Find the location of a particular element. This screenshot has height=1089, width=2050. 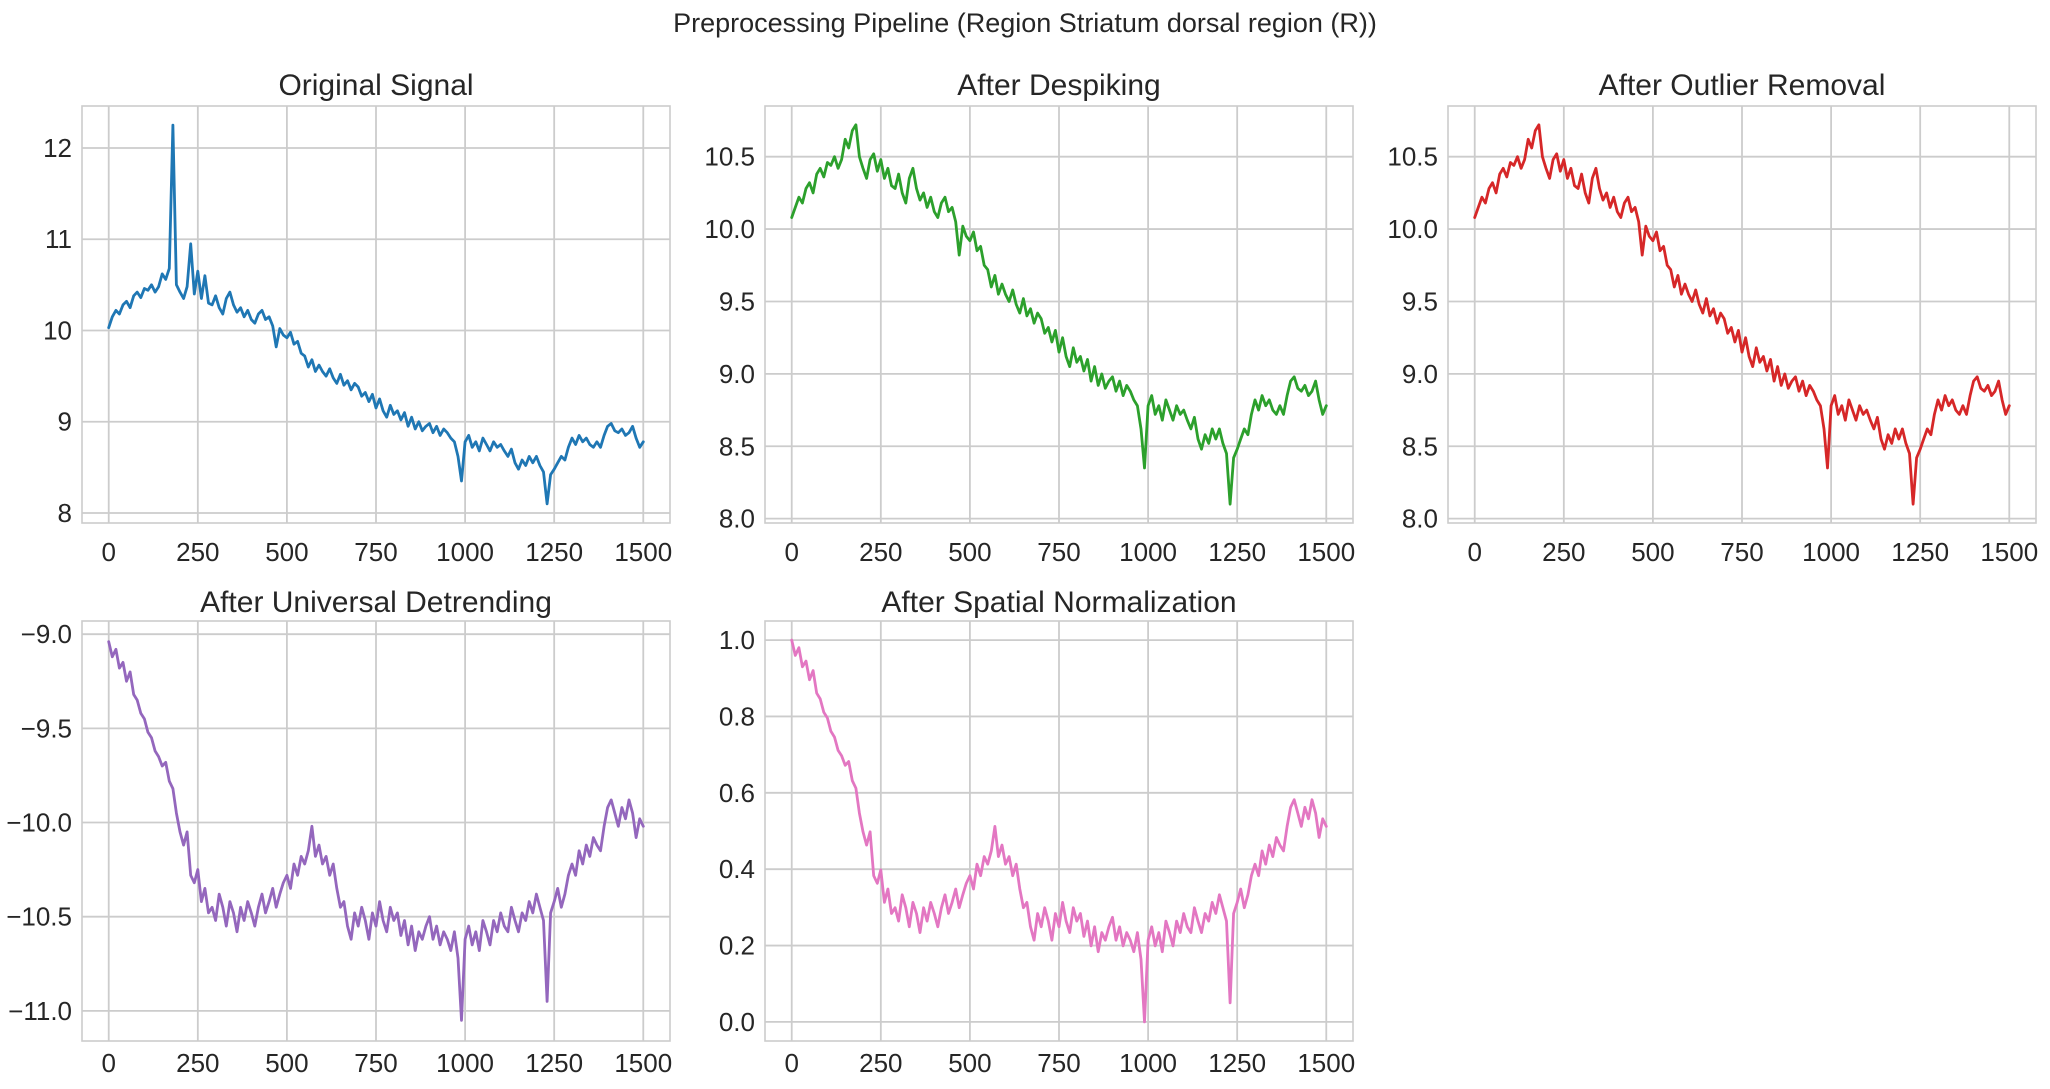

y-tick-label: 8 is located at coordinates (65, 513).